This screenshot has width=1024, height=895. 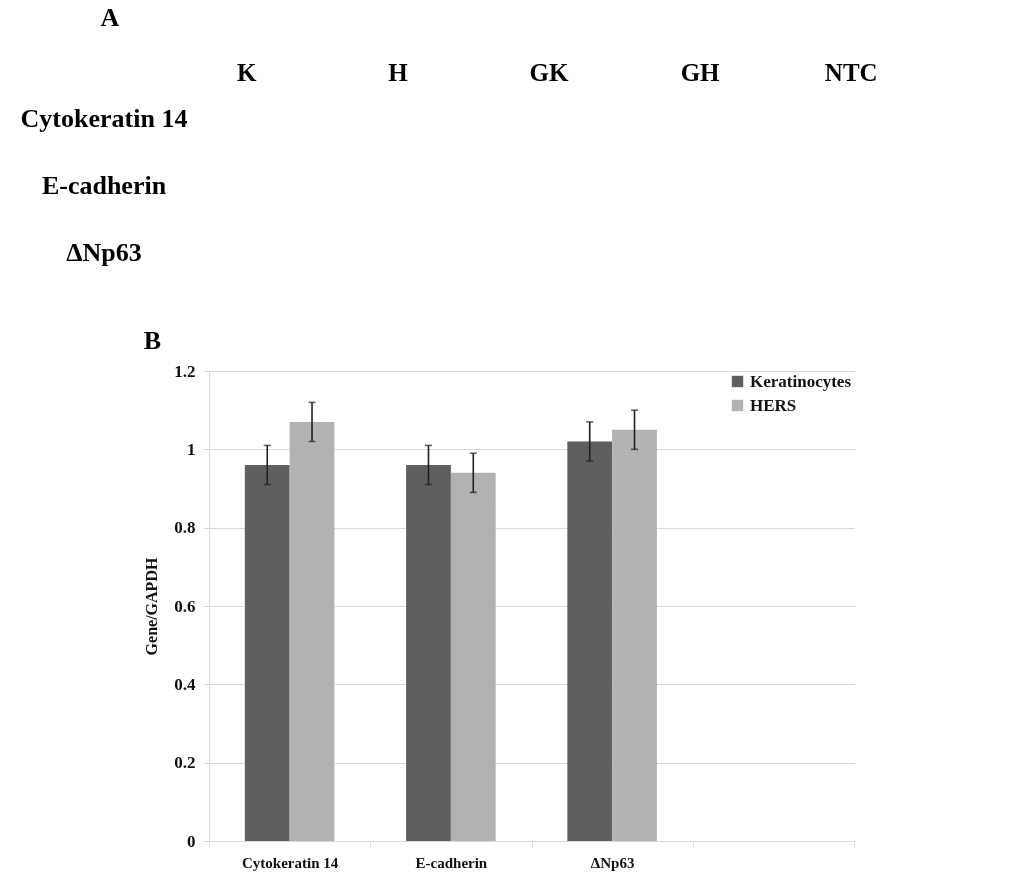 I want to click on y-tick-label: 0.8, so click(x=185, y=528).